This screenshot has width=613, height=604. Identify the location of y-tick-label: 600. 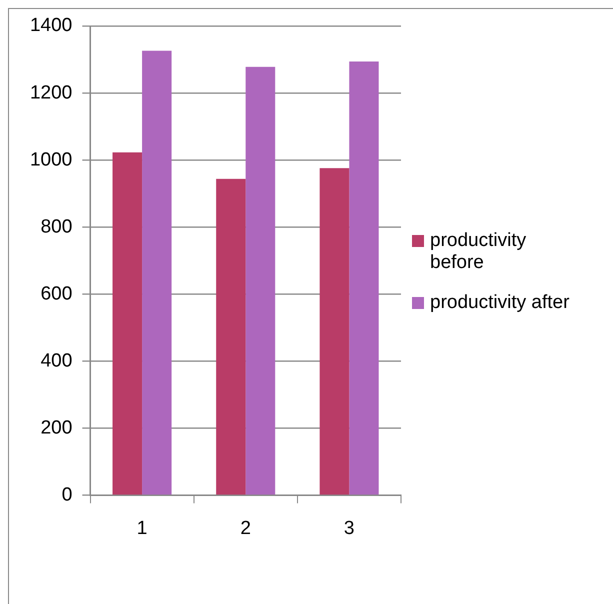
(56, 293).